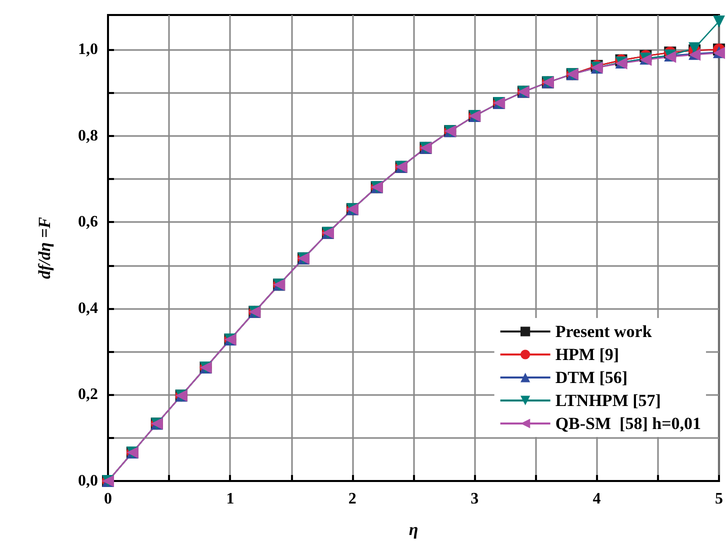  What do you see at coordinates (88, 49) in the screenshot?
I see `y-tick-label: 1,0` at bounding box center [88, 49].